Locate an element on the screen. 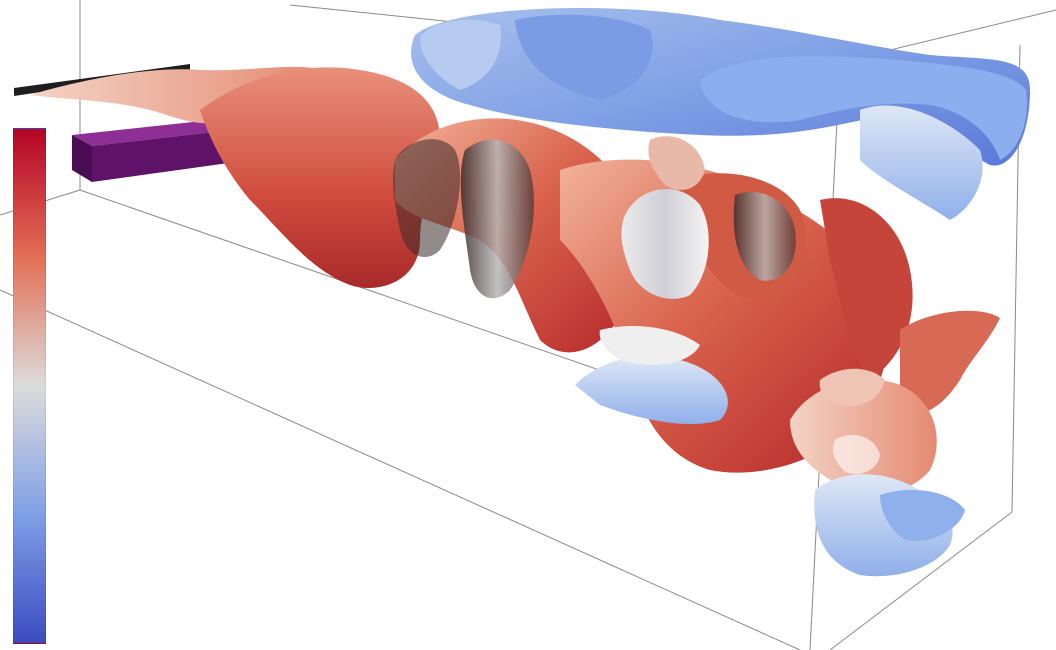  box-edge is located at coordinates (921, 580).